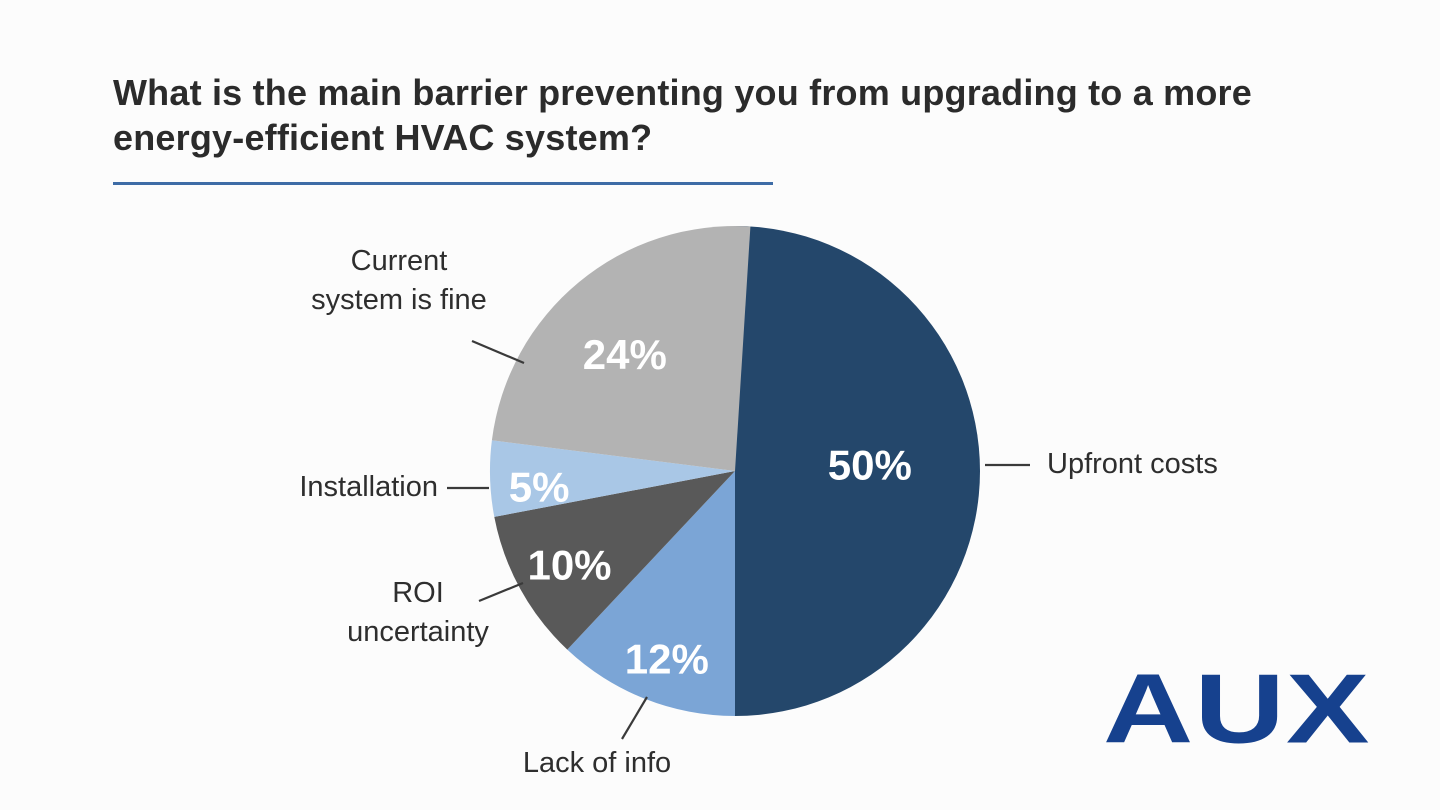 The width and height of the screenshot is (1440, 810). Describe the element at coordinates (870, 465) in the screenshot. I see `slice-value-label: 50%` at that location.